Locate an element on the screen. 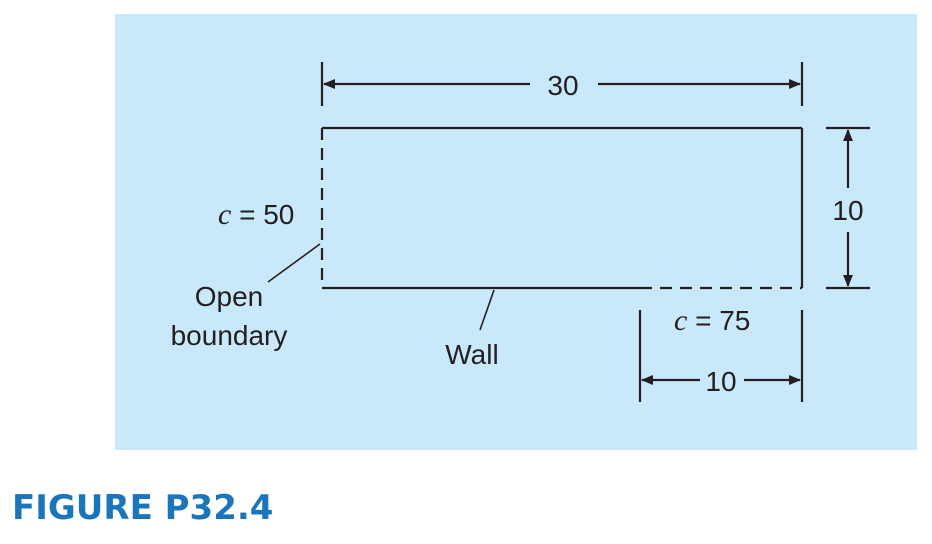 The image size is (932, 544). left-c-value: = 50 is located at coordinates (262, 214).